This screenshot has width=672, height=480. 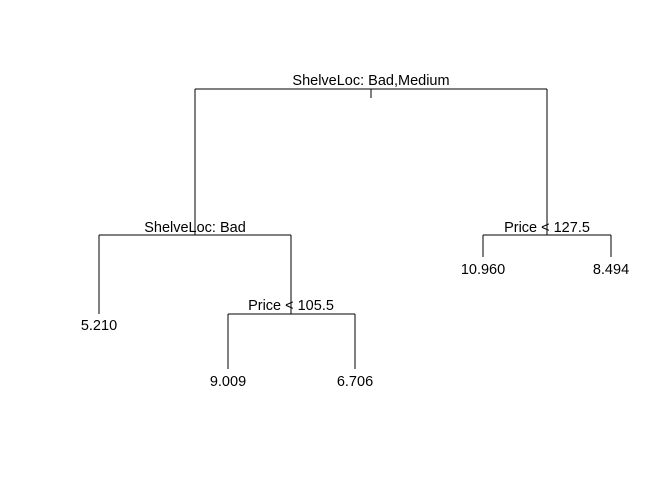 I want to click on leaf-label: 10.960, so click(x=483, y=270).